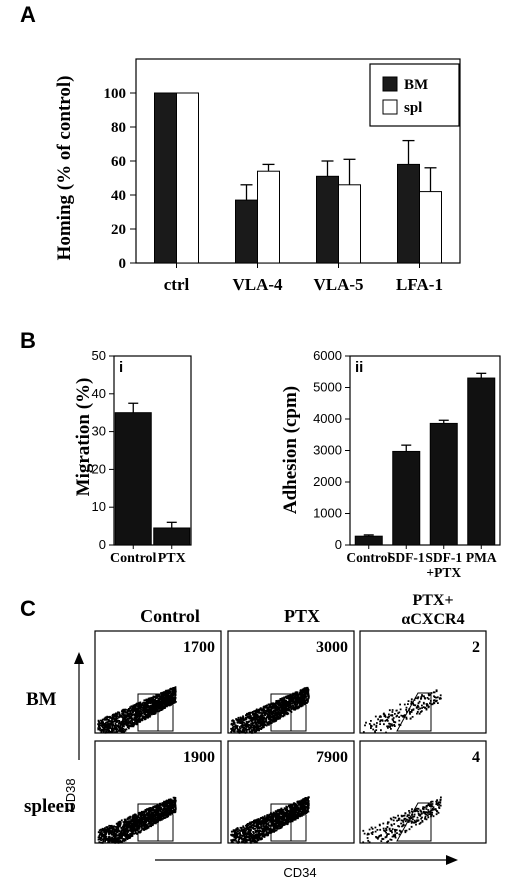 Image resolution: width=520 pixels, height=880 pixels. What do you see at coordinates (327, 355) in the screenshot?
I see `y-tick-label: 6000` at bounding box center [327, 355].